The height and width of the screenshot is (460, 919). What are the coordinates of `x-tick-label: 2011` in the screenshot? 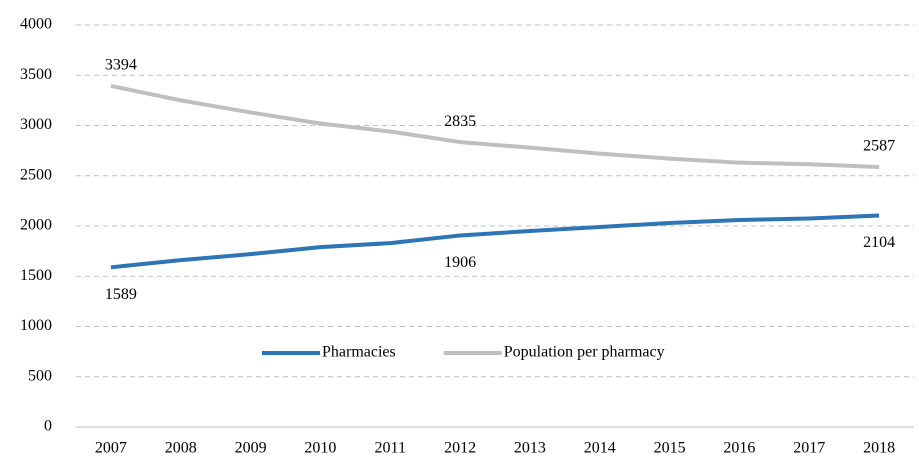 It's located at (390, 448).